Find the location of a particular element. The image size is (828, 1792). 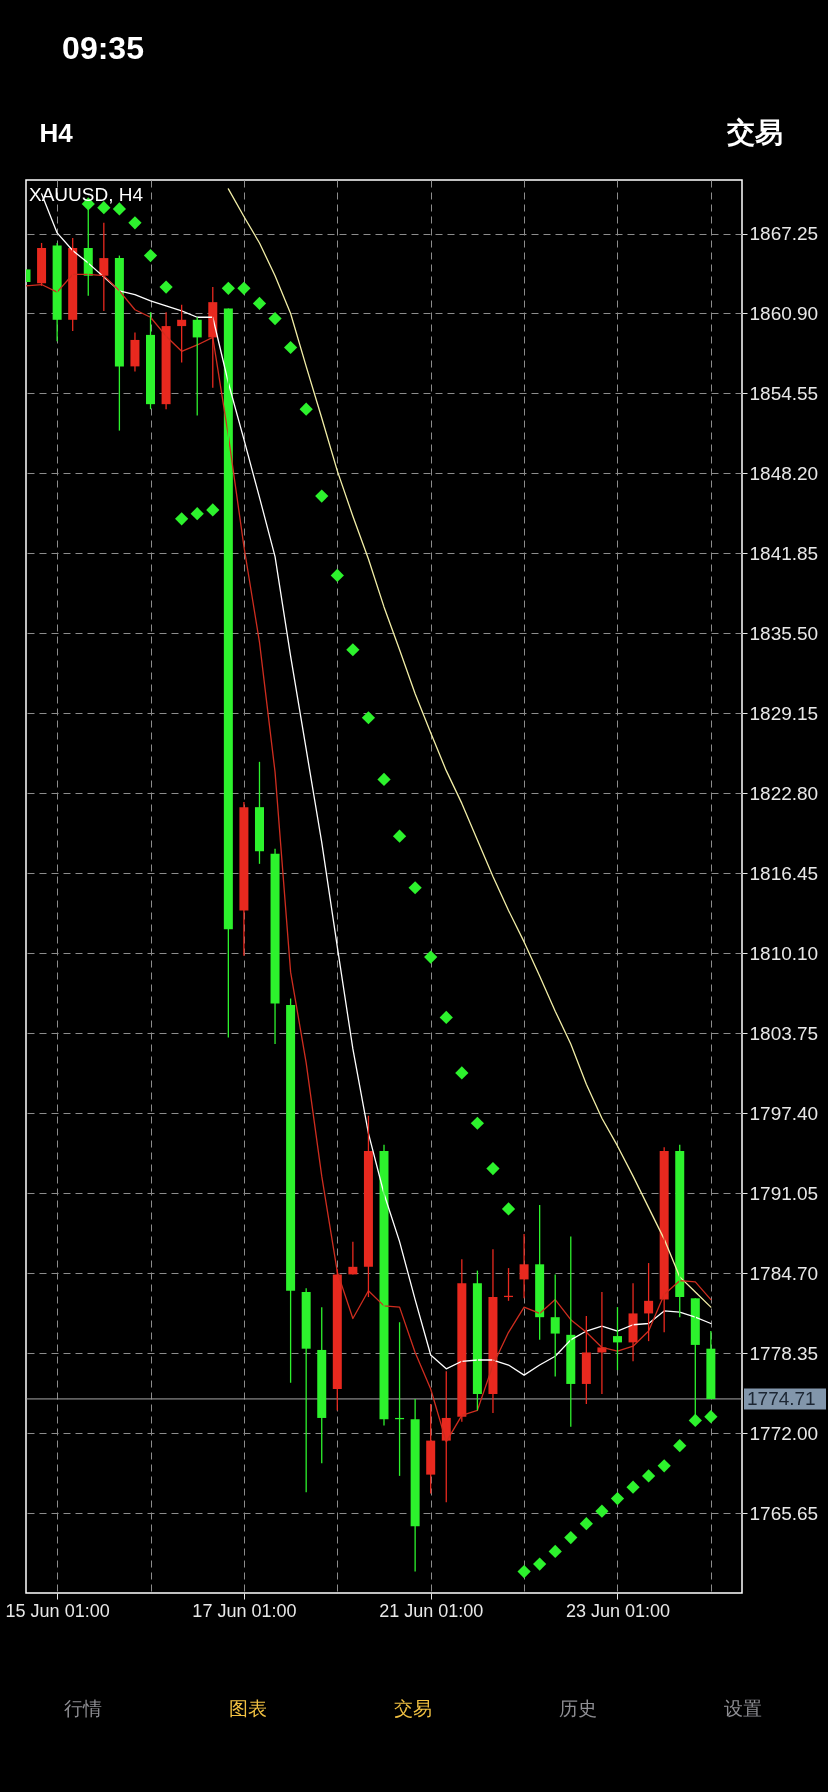

y-tick-label: 1778.35 is located at coordinates (784, 1353).